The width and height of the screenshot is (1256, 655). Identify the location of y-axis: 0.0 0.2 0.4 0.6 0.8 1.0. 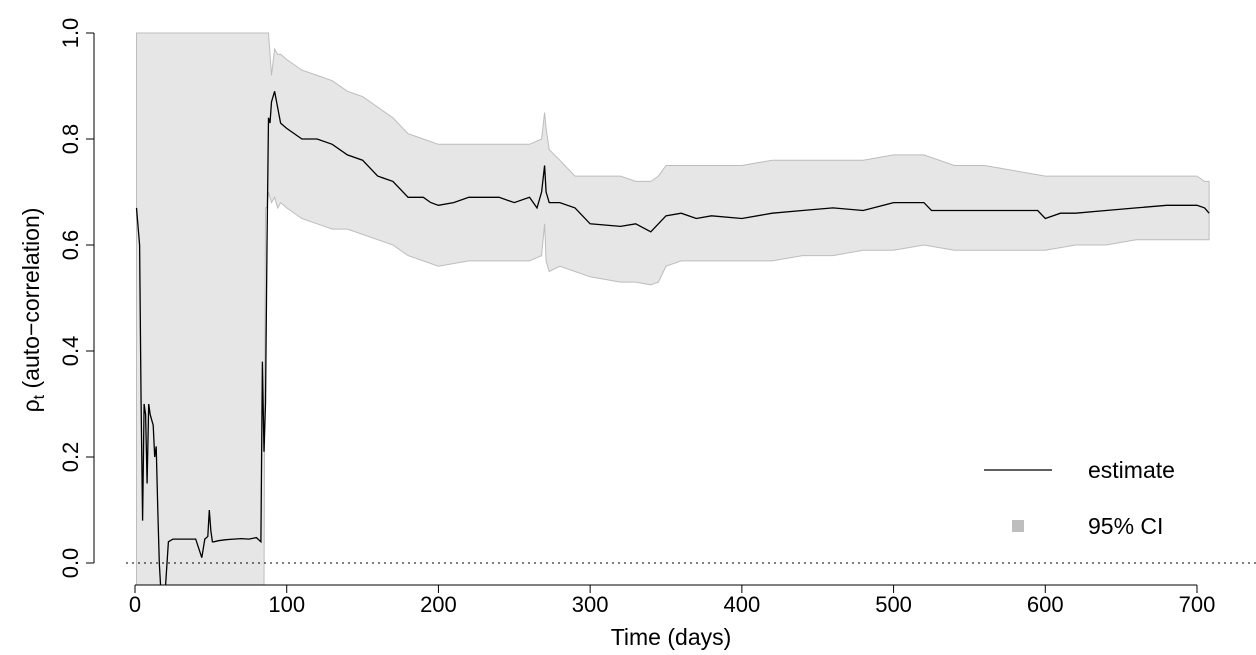
(76, 298).